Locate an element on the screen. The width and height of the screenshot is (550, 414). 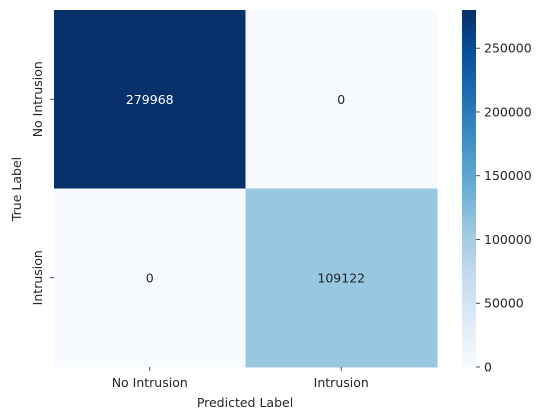
colorbar-tick-label: 200000 is located at coordinates (508, 111).